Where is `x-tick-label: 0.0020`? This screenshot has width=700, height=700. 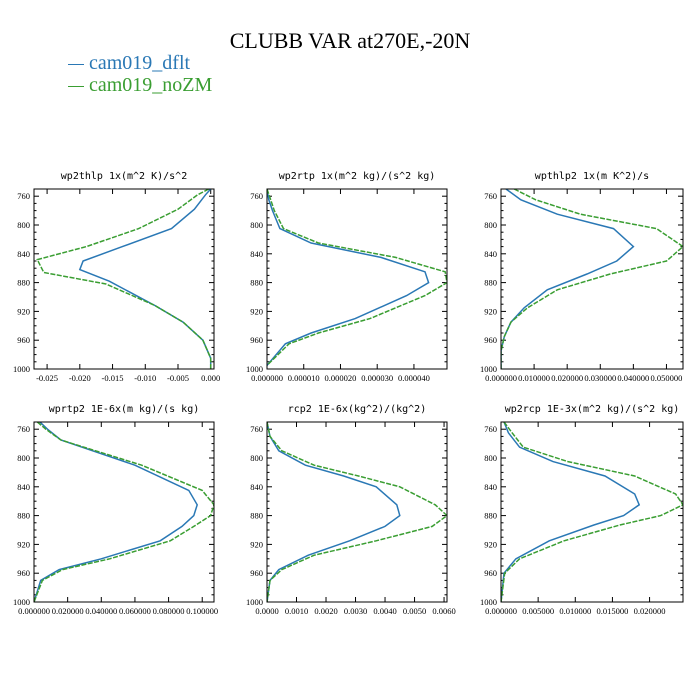 x-tick-label: 0.0020 is located at coordinates (325, 611).